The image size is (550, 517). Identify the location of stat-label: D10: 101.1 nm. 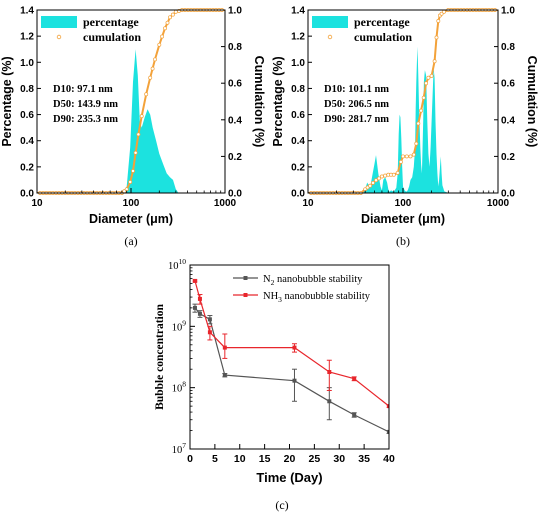
(356, 89).